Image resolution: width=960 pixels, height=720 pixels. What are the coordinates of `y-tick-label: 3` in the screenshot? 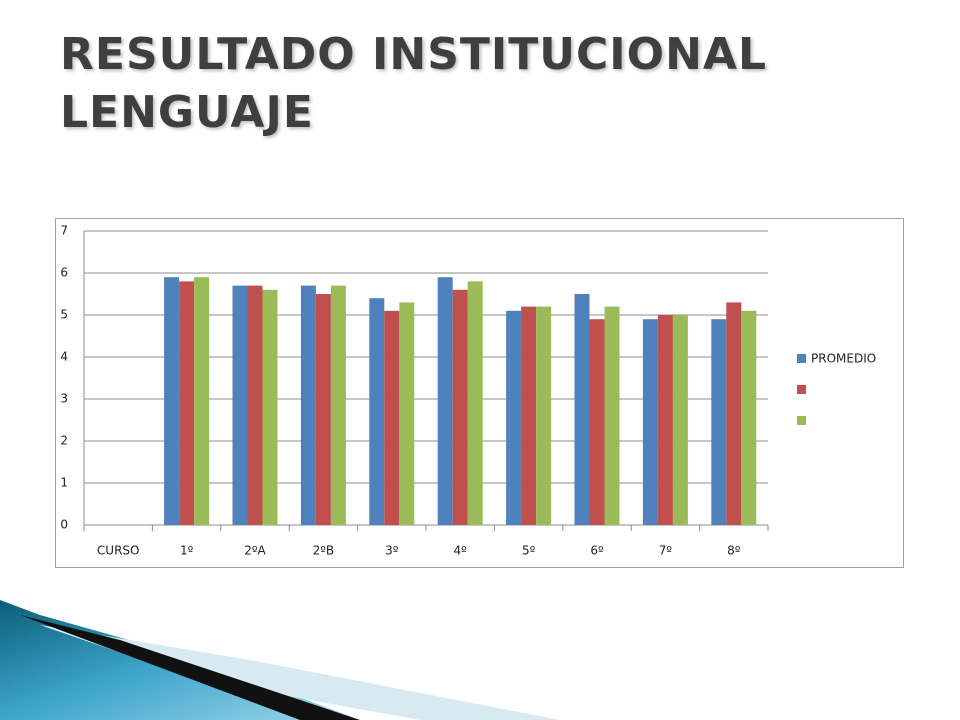 It's located at (64, 399).